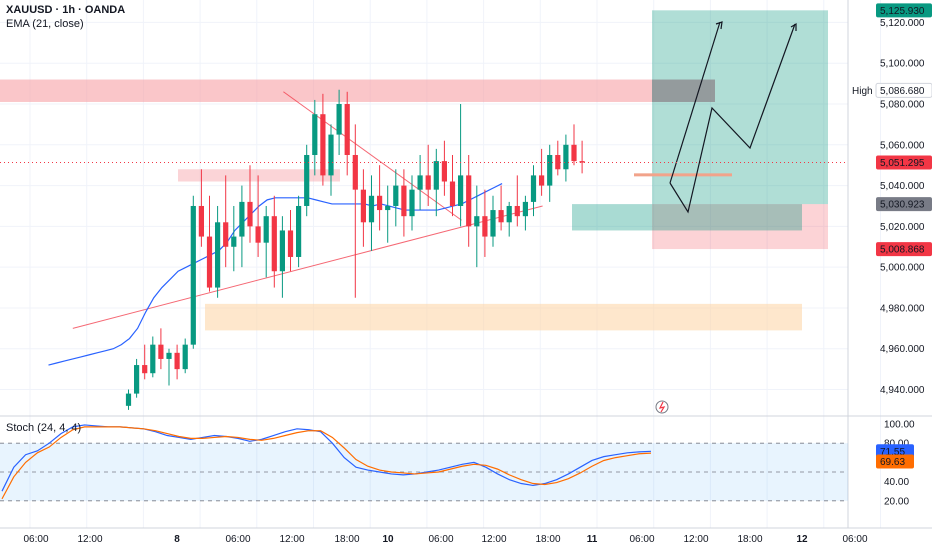 Image resolution: width=932 pixels, height=555 pixels. Describe the element at coordinates (862, 91) in the screenshot. I see `high-label: High` at that location.